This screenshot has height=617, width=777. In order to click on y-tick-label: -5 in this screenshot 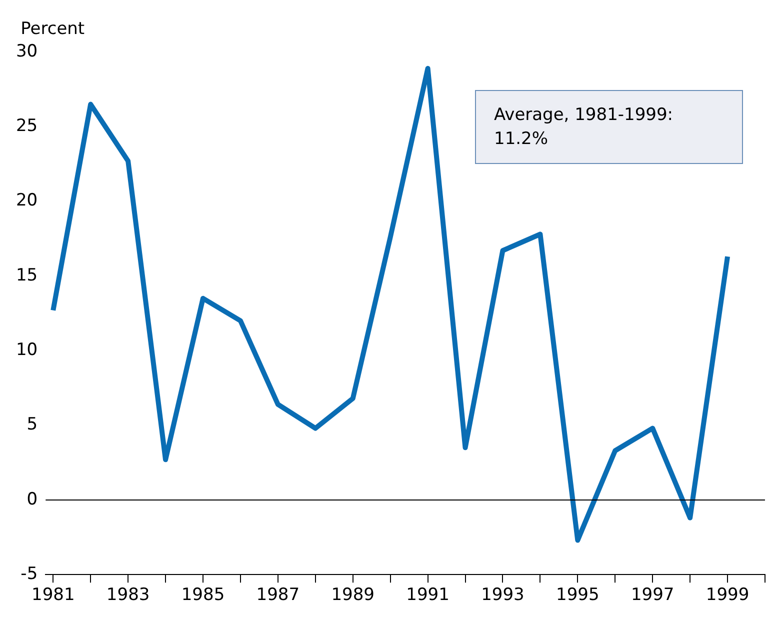, I will do `click(29, 574)`.